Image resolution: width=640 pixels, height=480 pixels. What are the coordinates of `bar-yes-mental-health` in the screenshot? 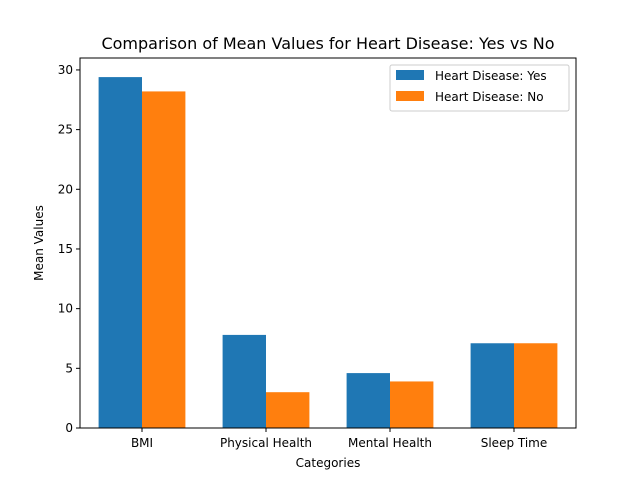 It's located at (368, 400).